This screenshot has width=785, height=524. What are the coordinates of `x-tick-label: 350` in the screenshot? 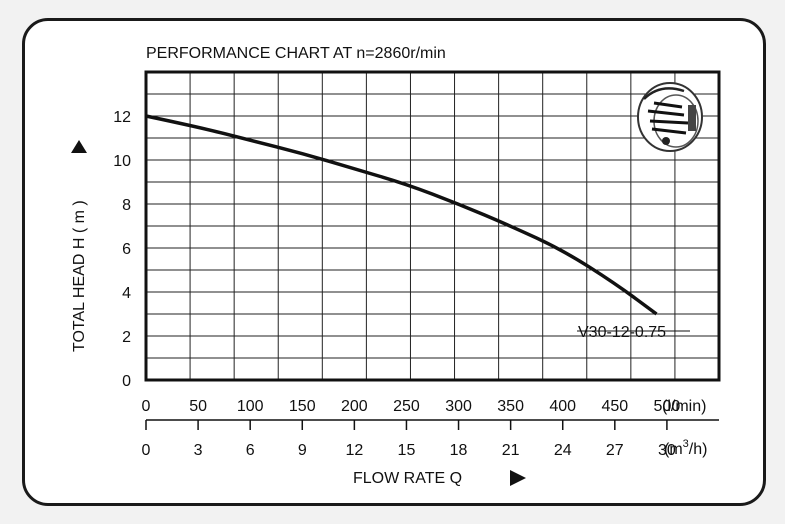 It's located at (510, 406).